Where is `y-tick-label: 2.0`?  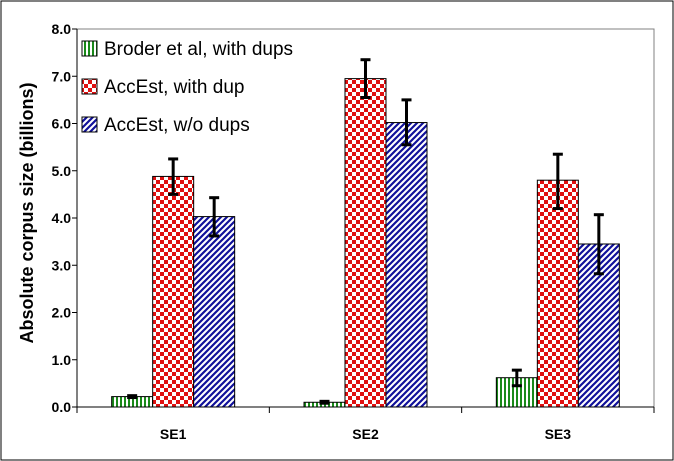
y-tick-label: 2.0 is located at coordinates (62, 313).